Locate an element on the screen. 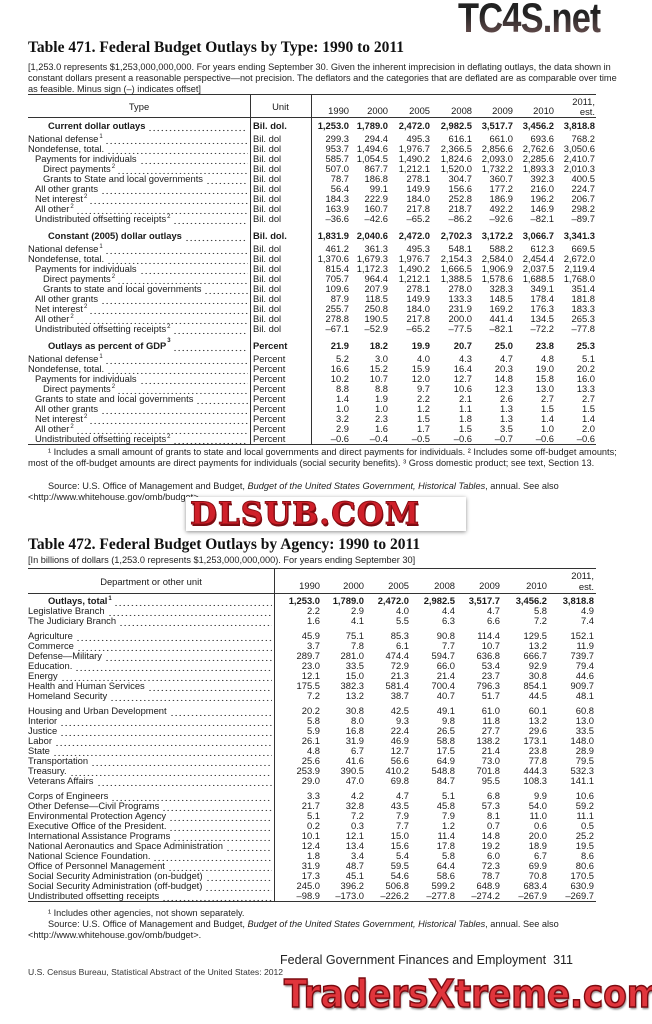  cell-value: 4.7 is located at coordinates (506, 358).